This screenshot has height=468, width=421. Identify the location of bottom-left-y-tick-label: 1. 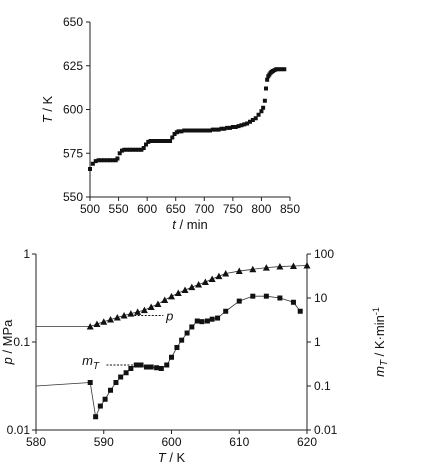
(26, 254).